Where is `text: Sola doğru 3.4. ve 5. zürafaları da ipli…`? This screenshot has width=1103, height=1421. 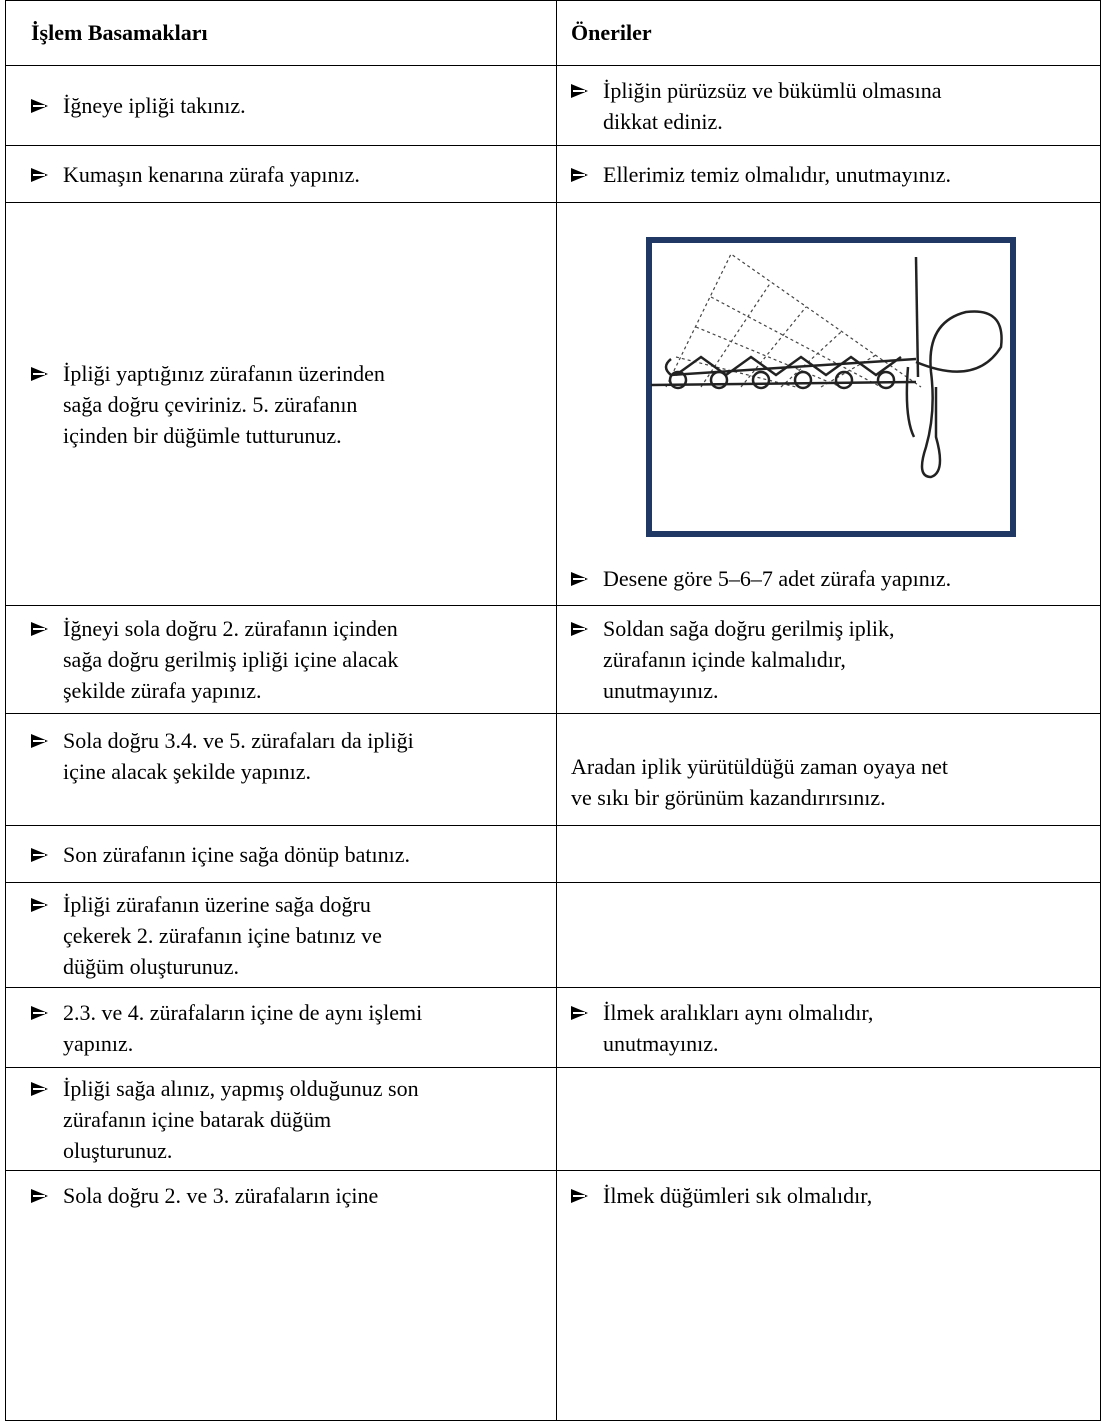 text: Sola doğru 3.4. ve 5. zürafaları da ipli… is located at coordinates (238, 740).